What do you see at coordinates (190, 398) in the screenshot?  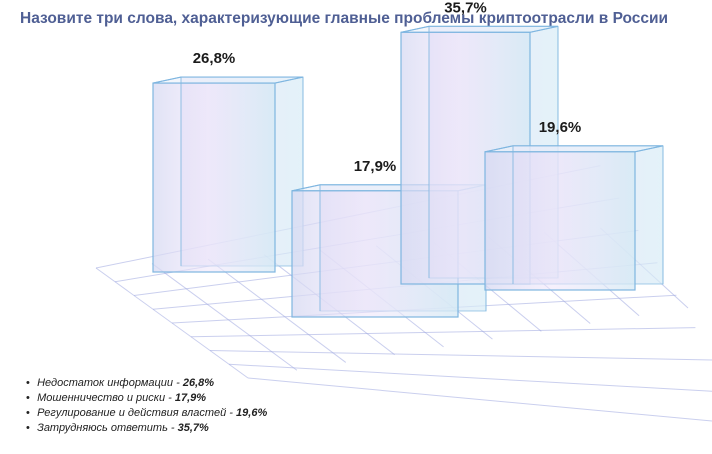 I see `legend-value: 17,9%` at bounding box center [190, 398].